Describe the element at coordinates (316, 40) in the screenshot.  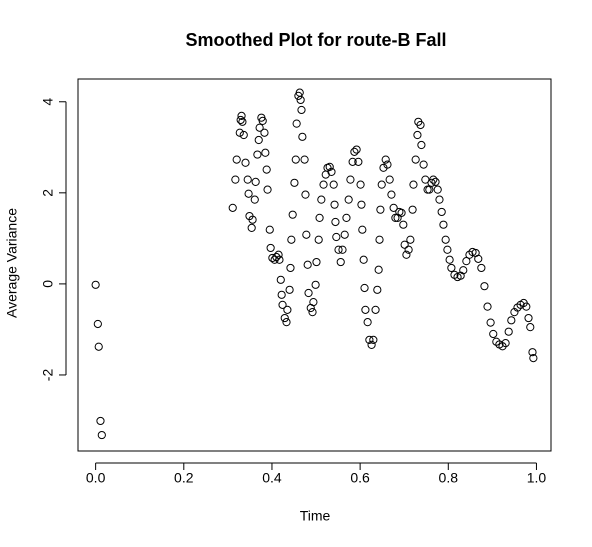
I see `chart-title: Smoothed Plot for route-B Fall` at that location.